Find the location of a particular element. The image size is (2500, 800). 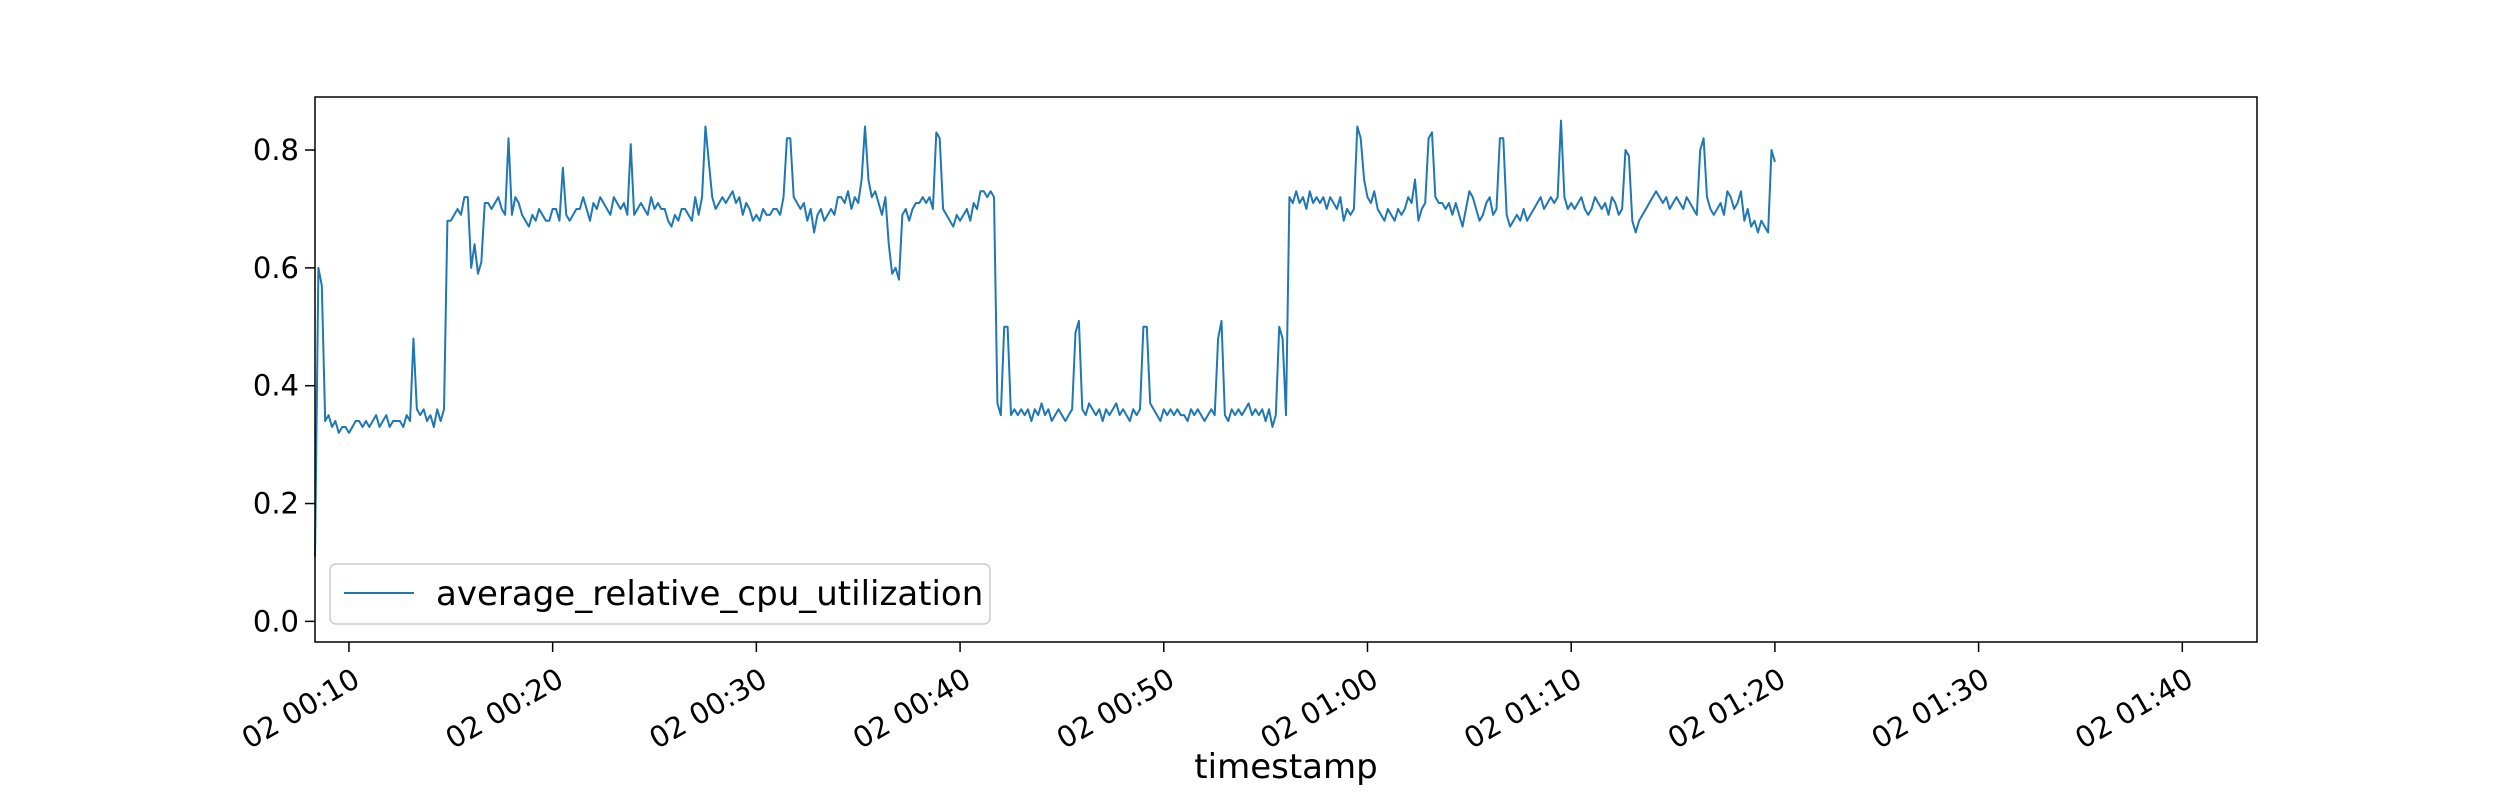

y-tick-label: 0.4 is located at coordinates (276, 386).